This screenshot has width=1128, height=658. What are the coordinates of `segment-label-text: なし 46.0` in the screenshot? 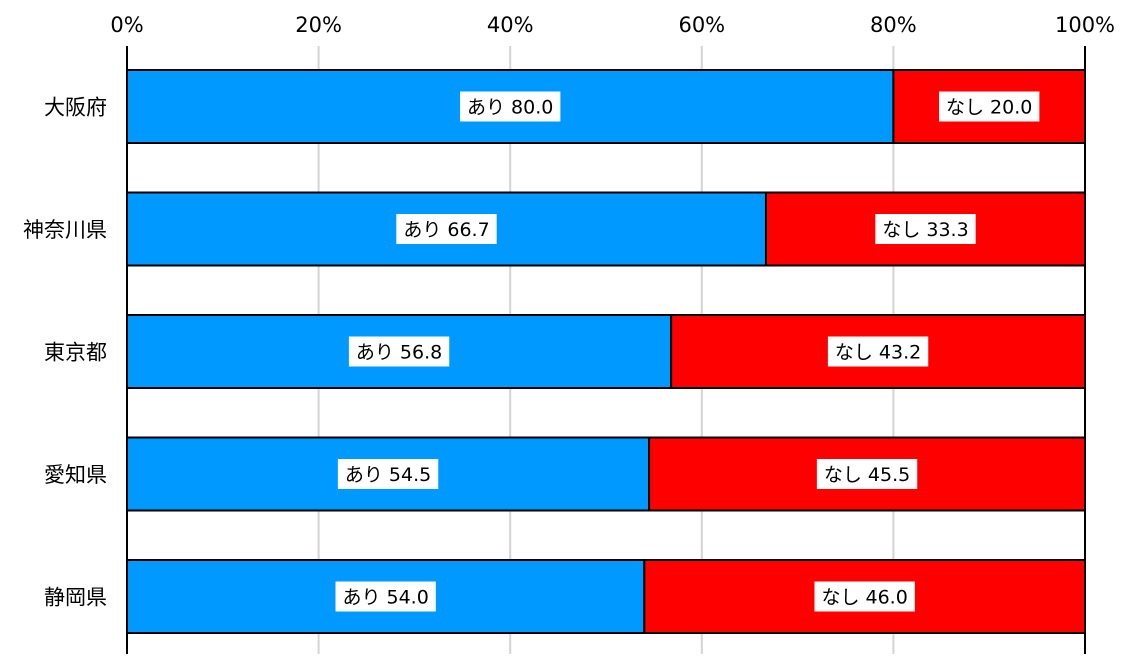 It's located at (864, 598).